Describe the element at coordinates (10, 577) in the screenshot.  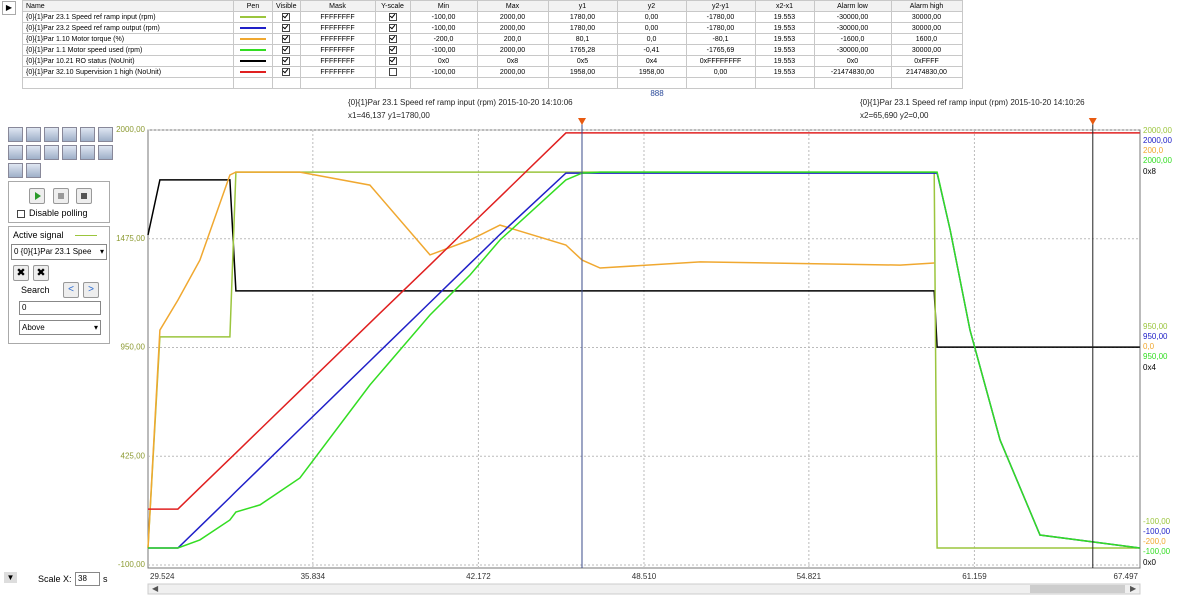
I see `collapse-button: ▼` at that location.